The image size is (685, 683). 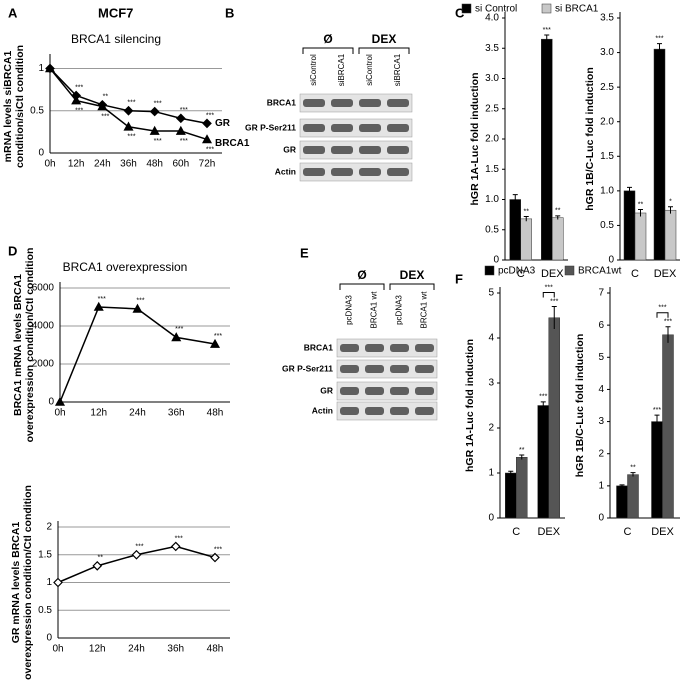 I want to click on y-tick-label: 4, so click(x=601, y=389).